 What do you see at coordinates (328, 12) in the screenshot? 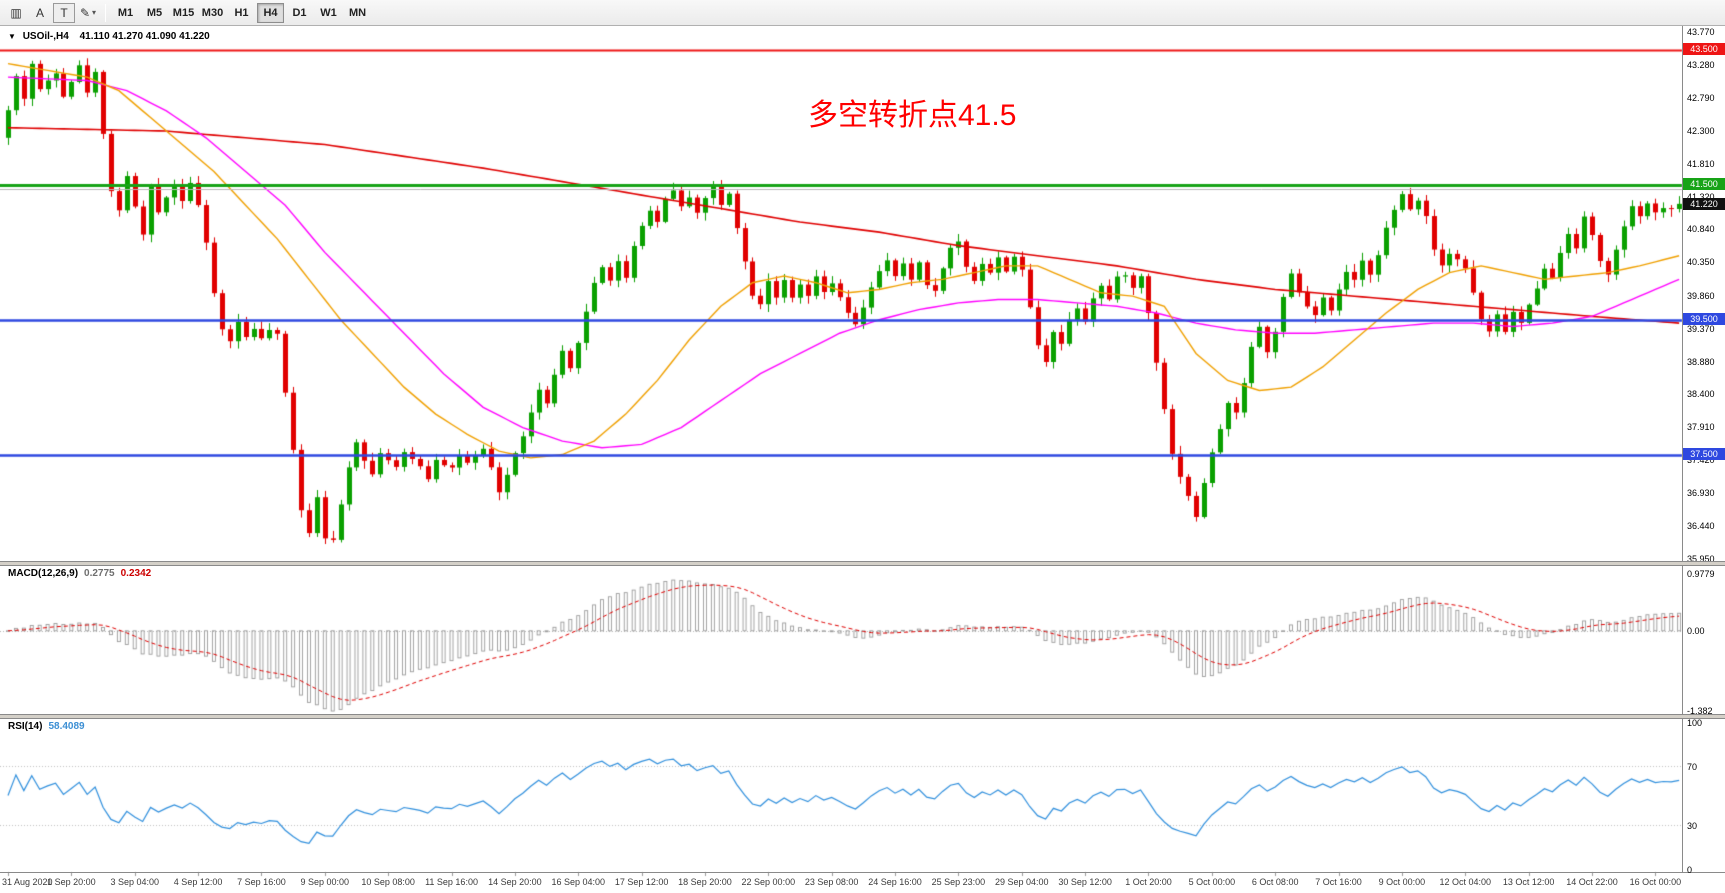
I see `timeframe-button-w1: W1` at bounding box center [328, 12].